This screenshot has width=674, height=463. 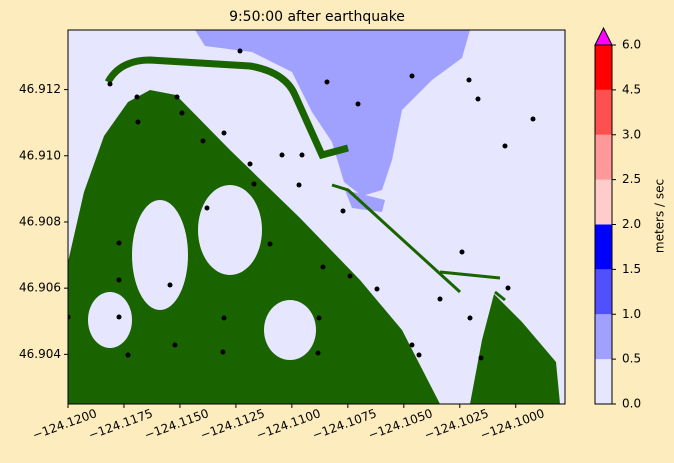 What do you see at coordinates (40, 288) in the screenshot?
I see `y-tick-label: 46.906` at bounding box center [40, 288].